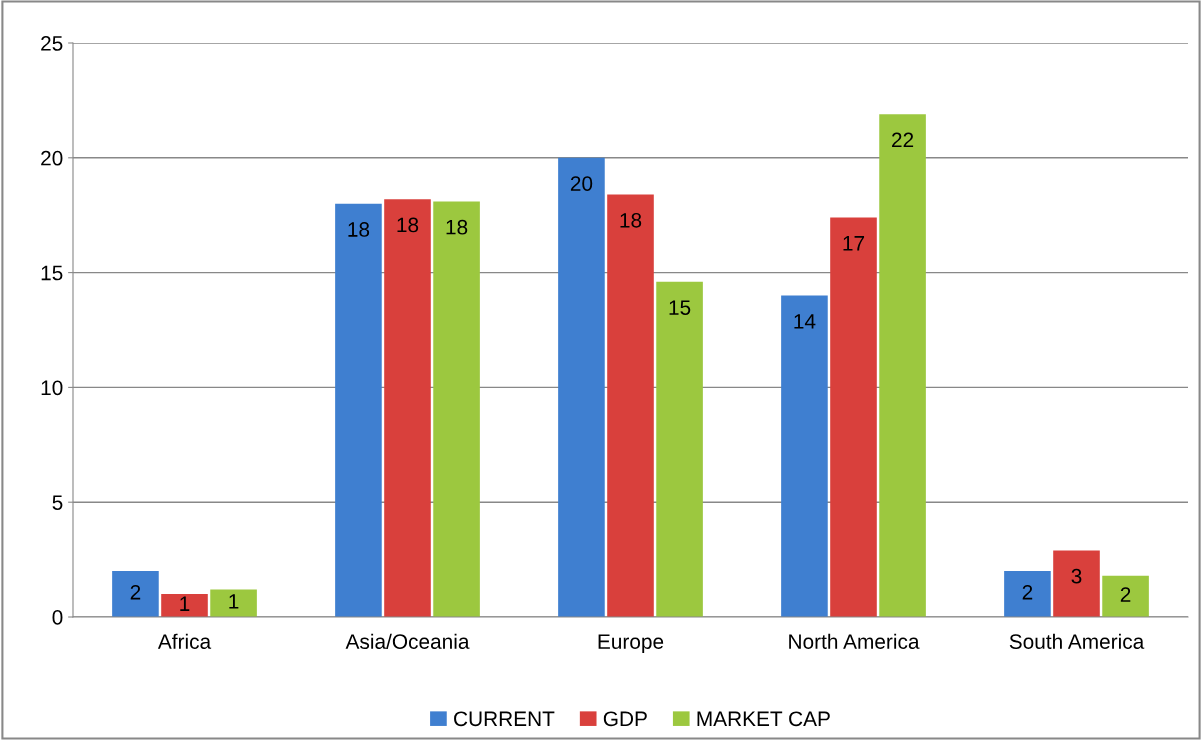  What do you see at coordinates (854, 641) in the screenshot?
I see `x-tick-label: North America` at bounding box center [854, 641].